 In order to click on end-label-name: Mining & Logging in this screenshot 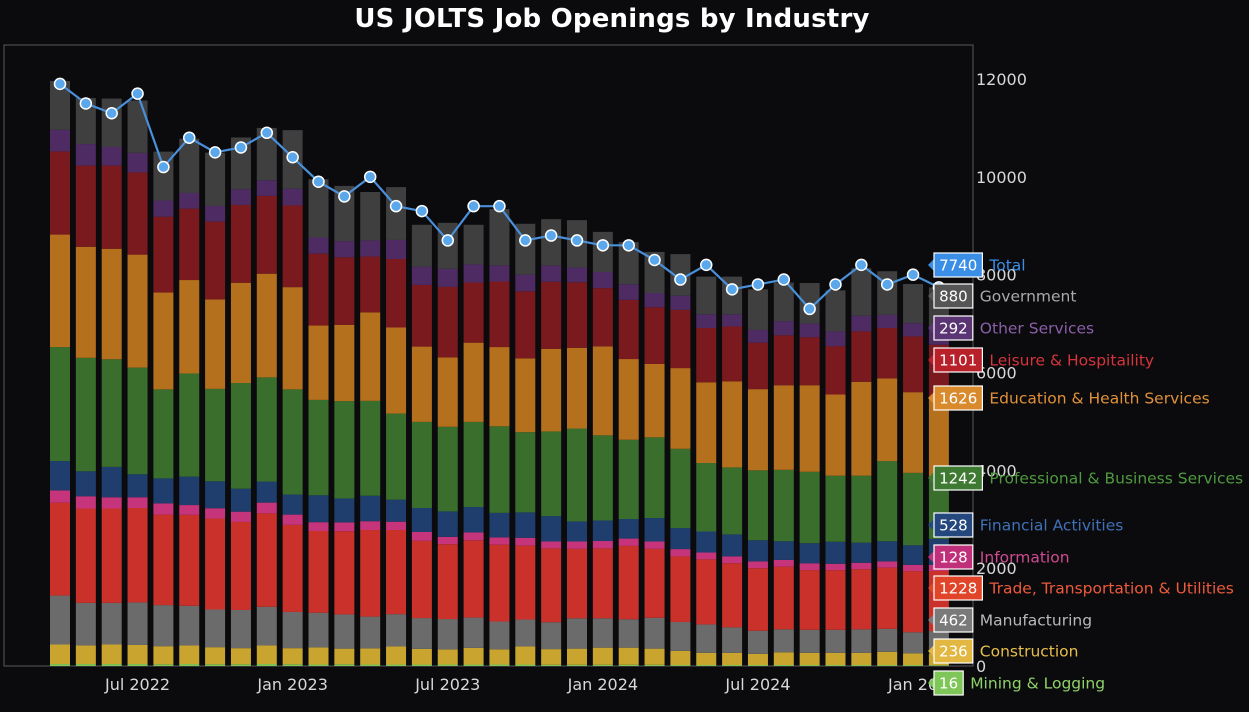, I will do `click(1037, 684)`.